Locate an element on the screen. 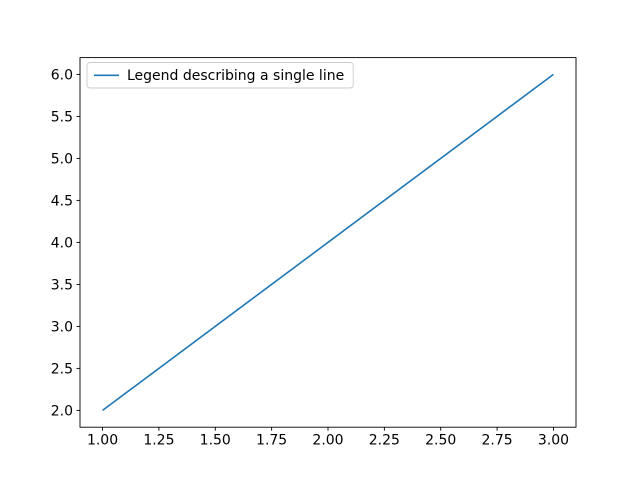 The height and width of the screenshot is (484, 640). x-tick-label: 1.00 is located at coordinates (102, 441).